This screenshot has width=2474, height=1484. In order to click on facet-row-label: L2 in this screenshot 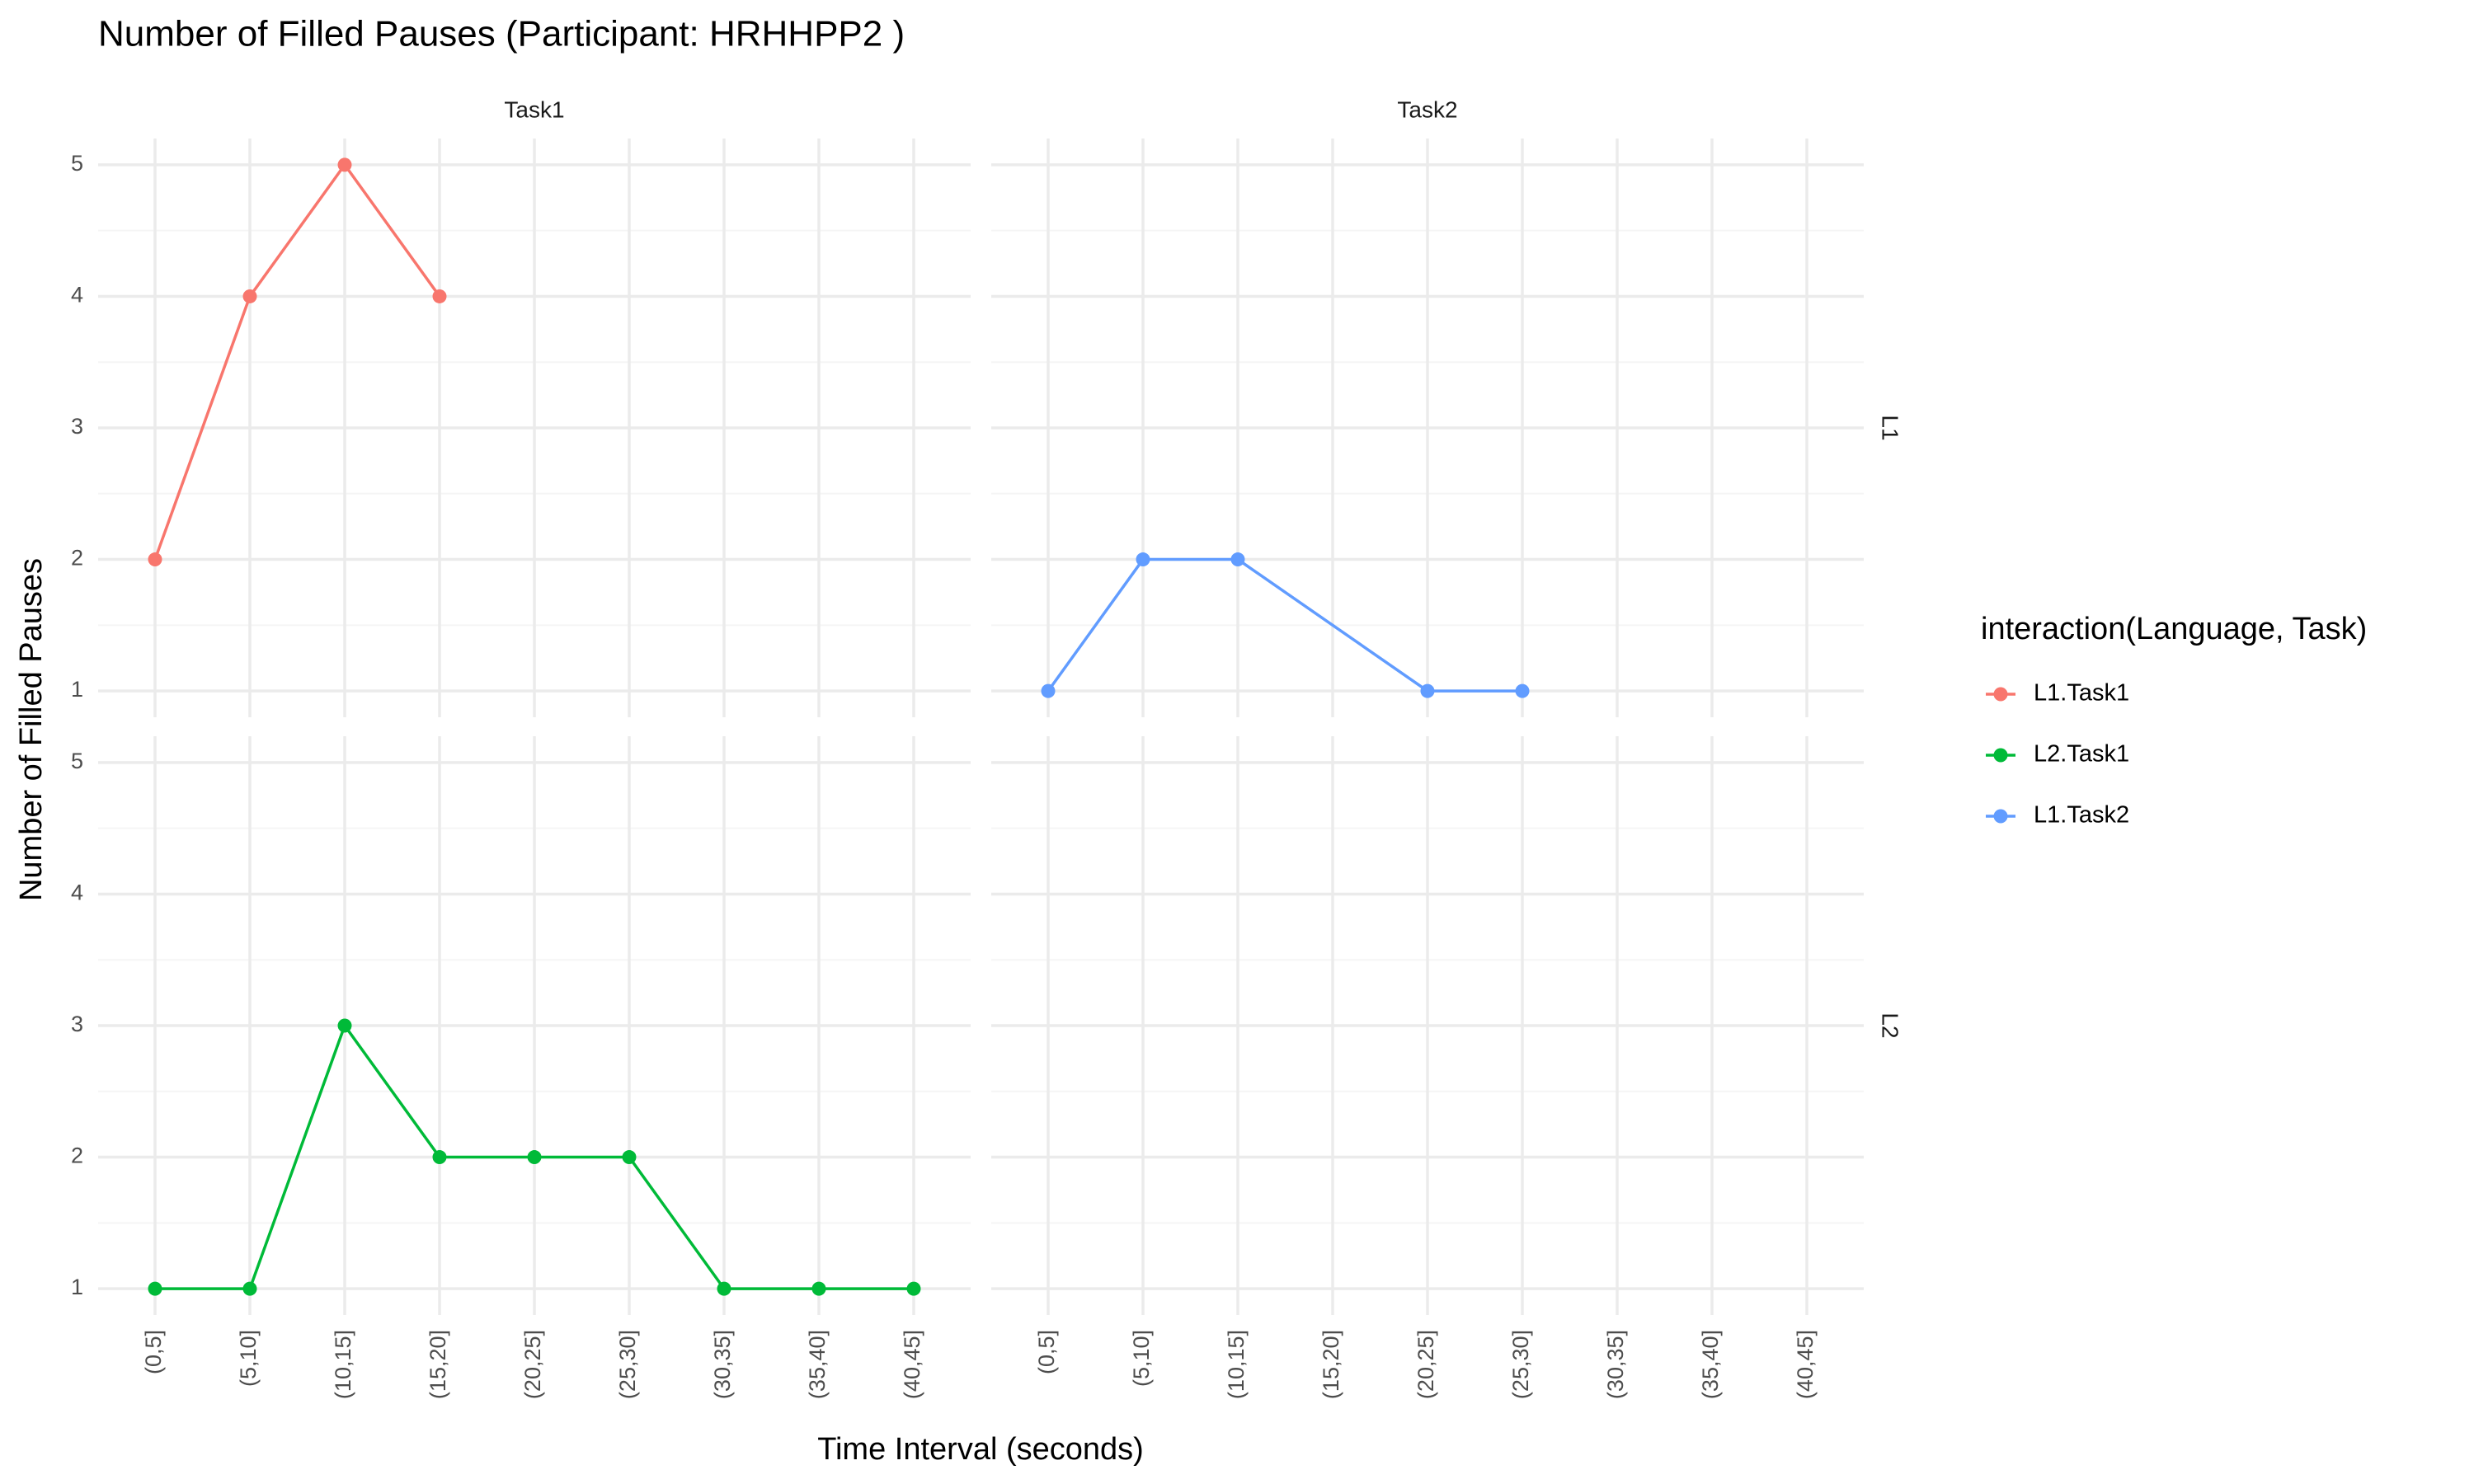, I will do `click(1890, 1025)`.